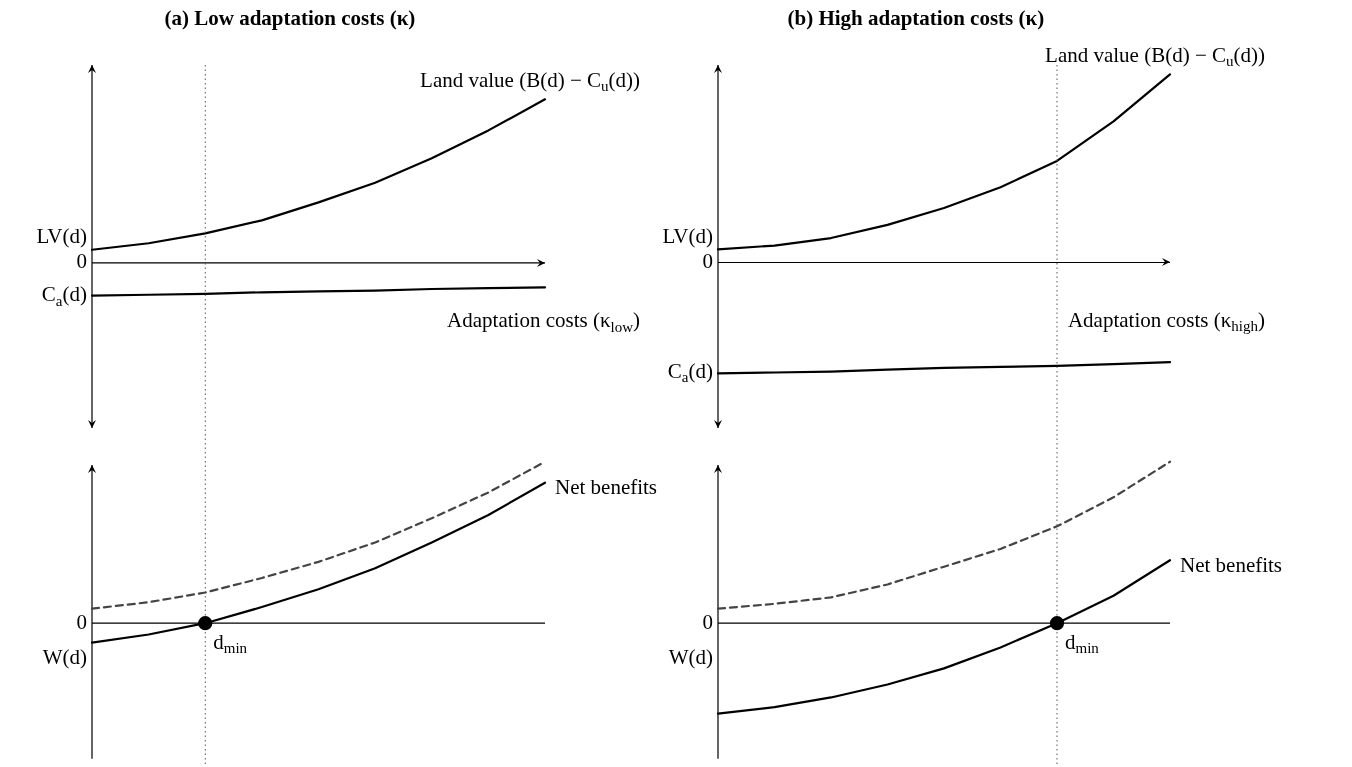  What do you see at coordinates (290, 18) in the screenshot?
I see `chart-title: (a) Low adaptation costs (κ)` at bounding box center [290, 18].